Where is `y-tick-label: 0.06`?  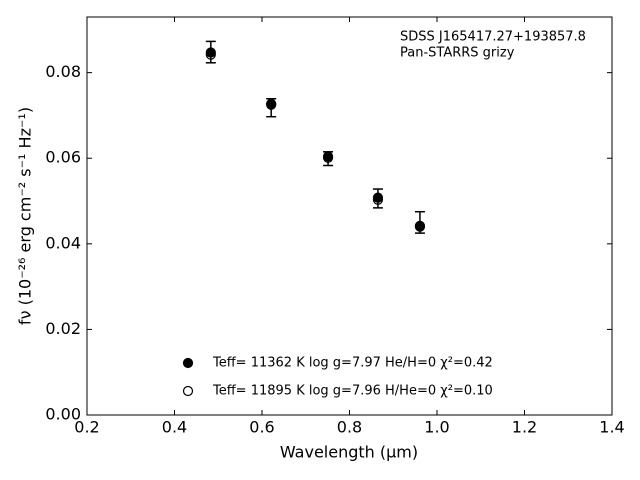 y-tick-label: 0.06 is located at coordinates (63, 157).